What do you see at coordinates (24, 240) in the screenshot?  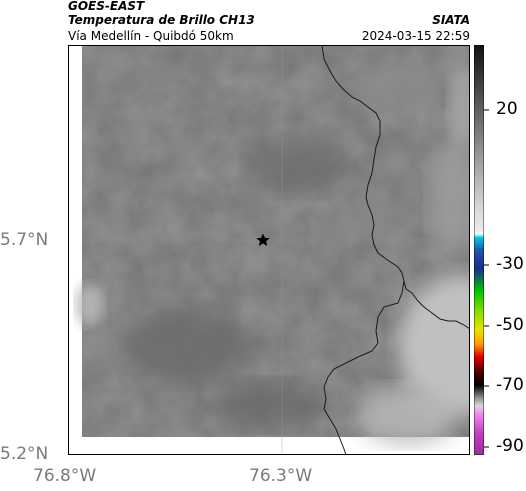 I see `lat-tick-label: 5.7°N` at bounding box center [24, 240].